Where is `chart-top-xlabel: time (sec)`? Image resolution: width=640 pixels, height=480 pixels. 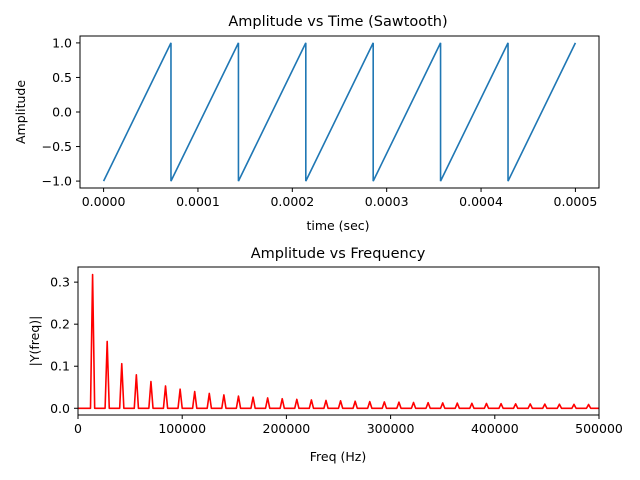
chart-top-xlabel: time (sec) is located at coordinates (337, 225).